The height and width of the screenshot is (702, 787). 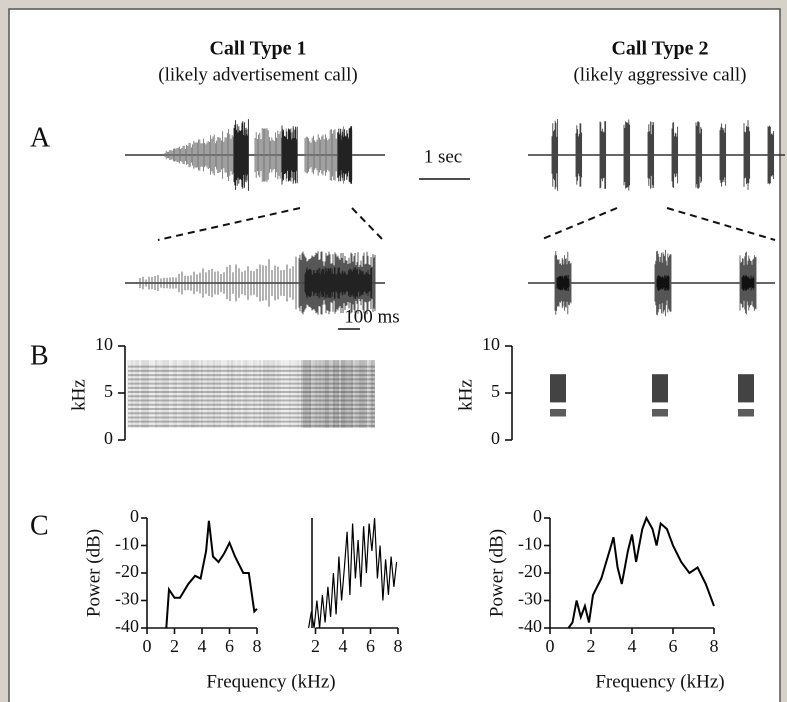 What do you see at coordinates (371, 316) in the screenshot?
I see `scale-label: 100 ms` at bounding box center [371, 316].